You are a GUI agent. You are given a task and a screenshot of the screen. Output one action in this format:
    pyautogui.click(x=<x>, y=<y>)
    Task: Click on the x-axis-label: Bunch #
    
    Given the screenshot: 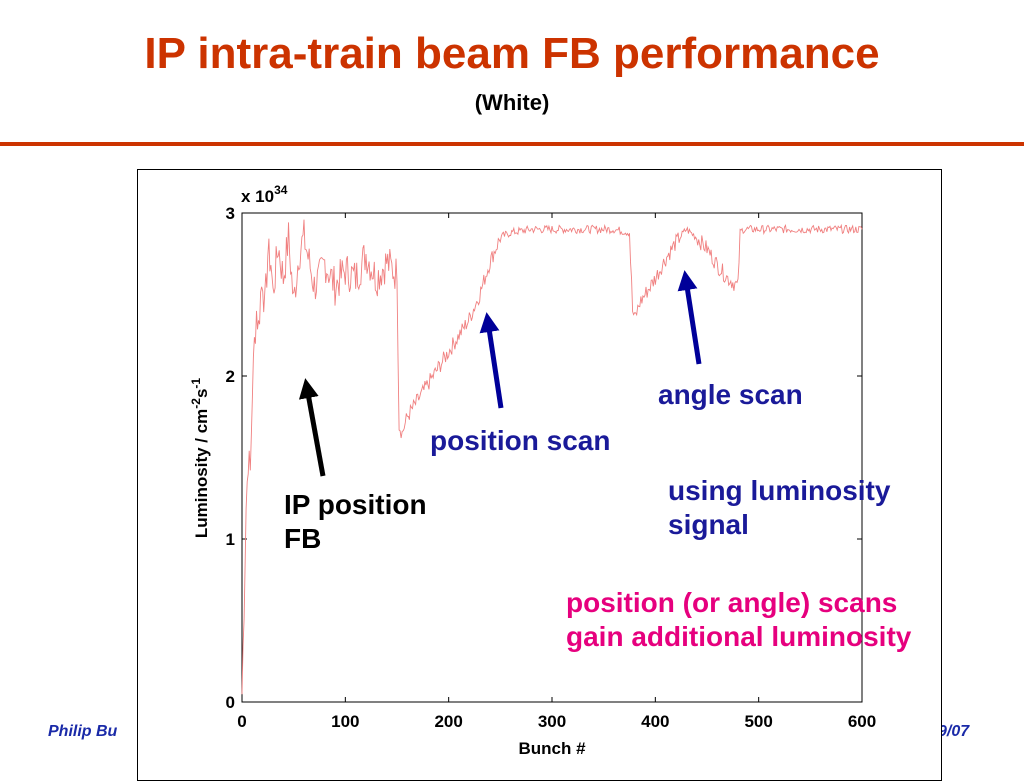 What is the action you would take?
    pyautogui.click(x=552, y=748)
    